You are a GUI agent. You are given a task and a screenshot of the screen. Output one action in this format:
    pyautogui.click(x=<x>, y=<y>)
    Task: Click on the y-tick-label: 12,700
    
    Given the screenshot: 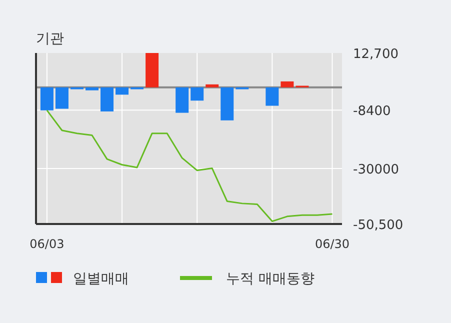 What is the action you would take?
    pyautogui.click(x=375, y=54)
    